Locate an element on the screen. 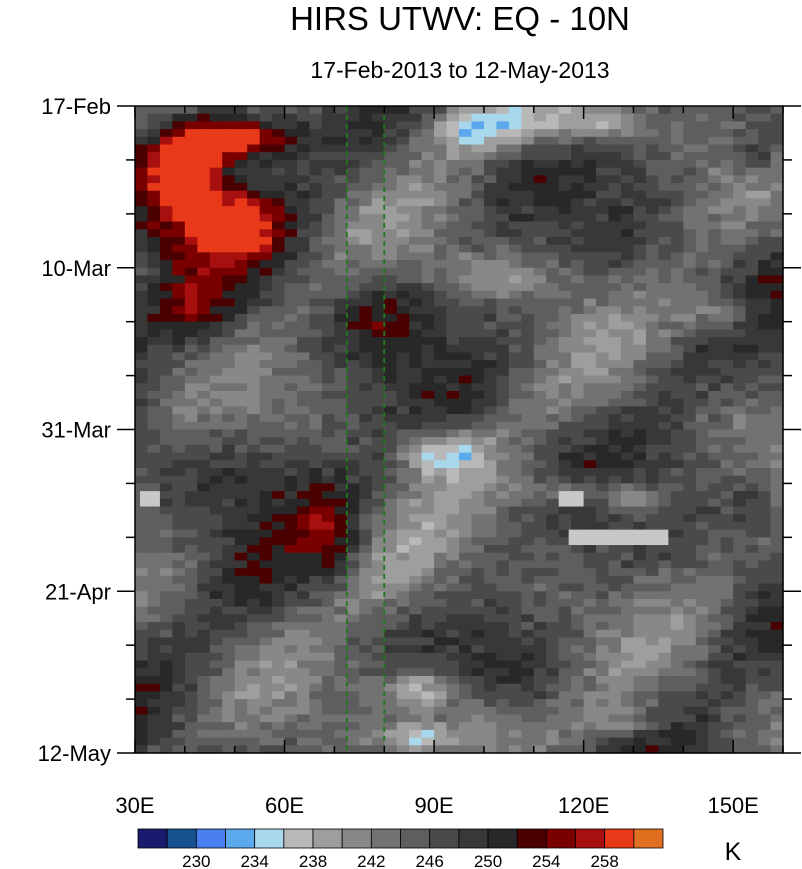  colorbar-swatch is located at coordinates (240, 838).